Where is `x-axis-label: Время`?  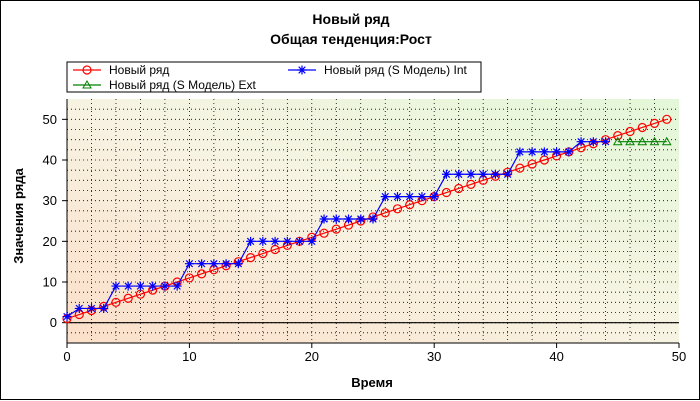
x-axis-label: Время is located at coordinates (372, 382).